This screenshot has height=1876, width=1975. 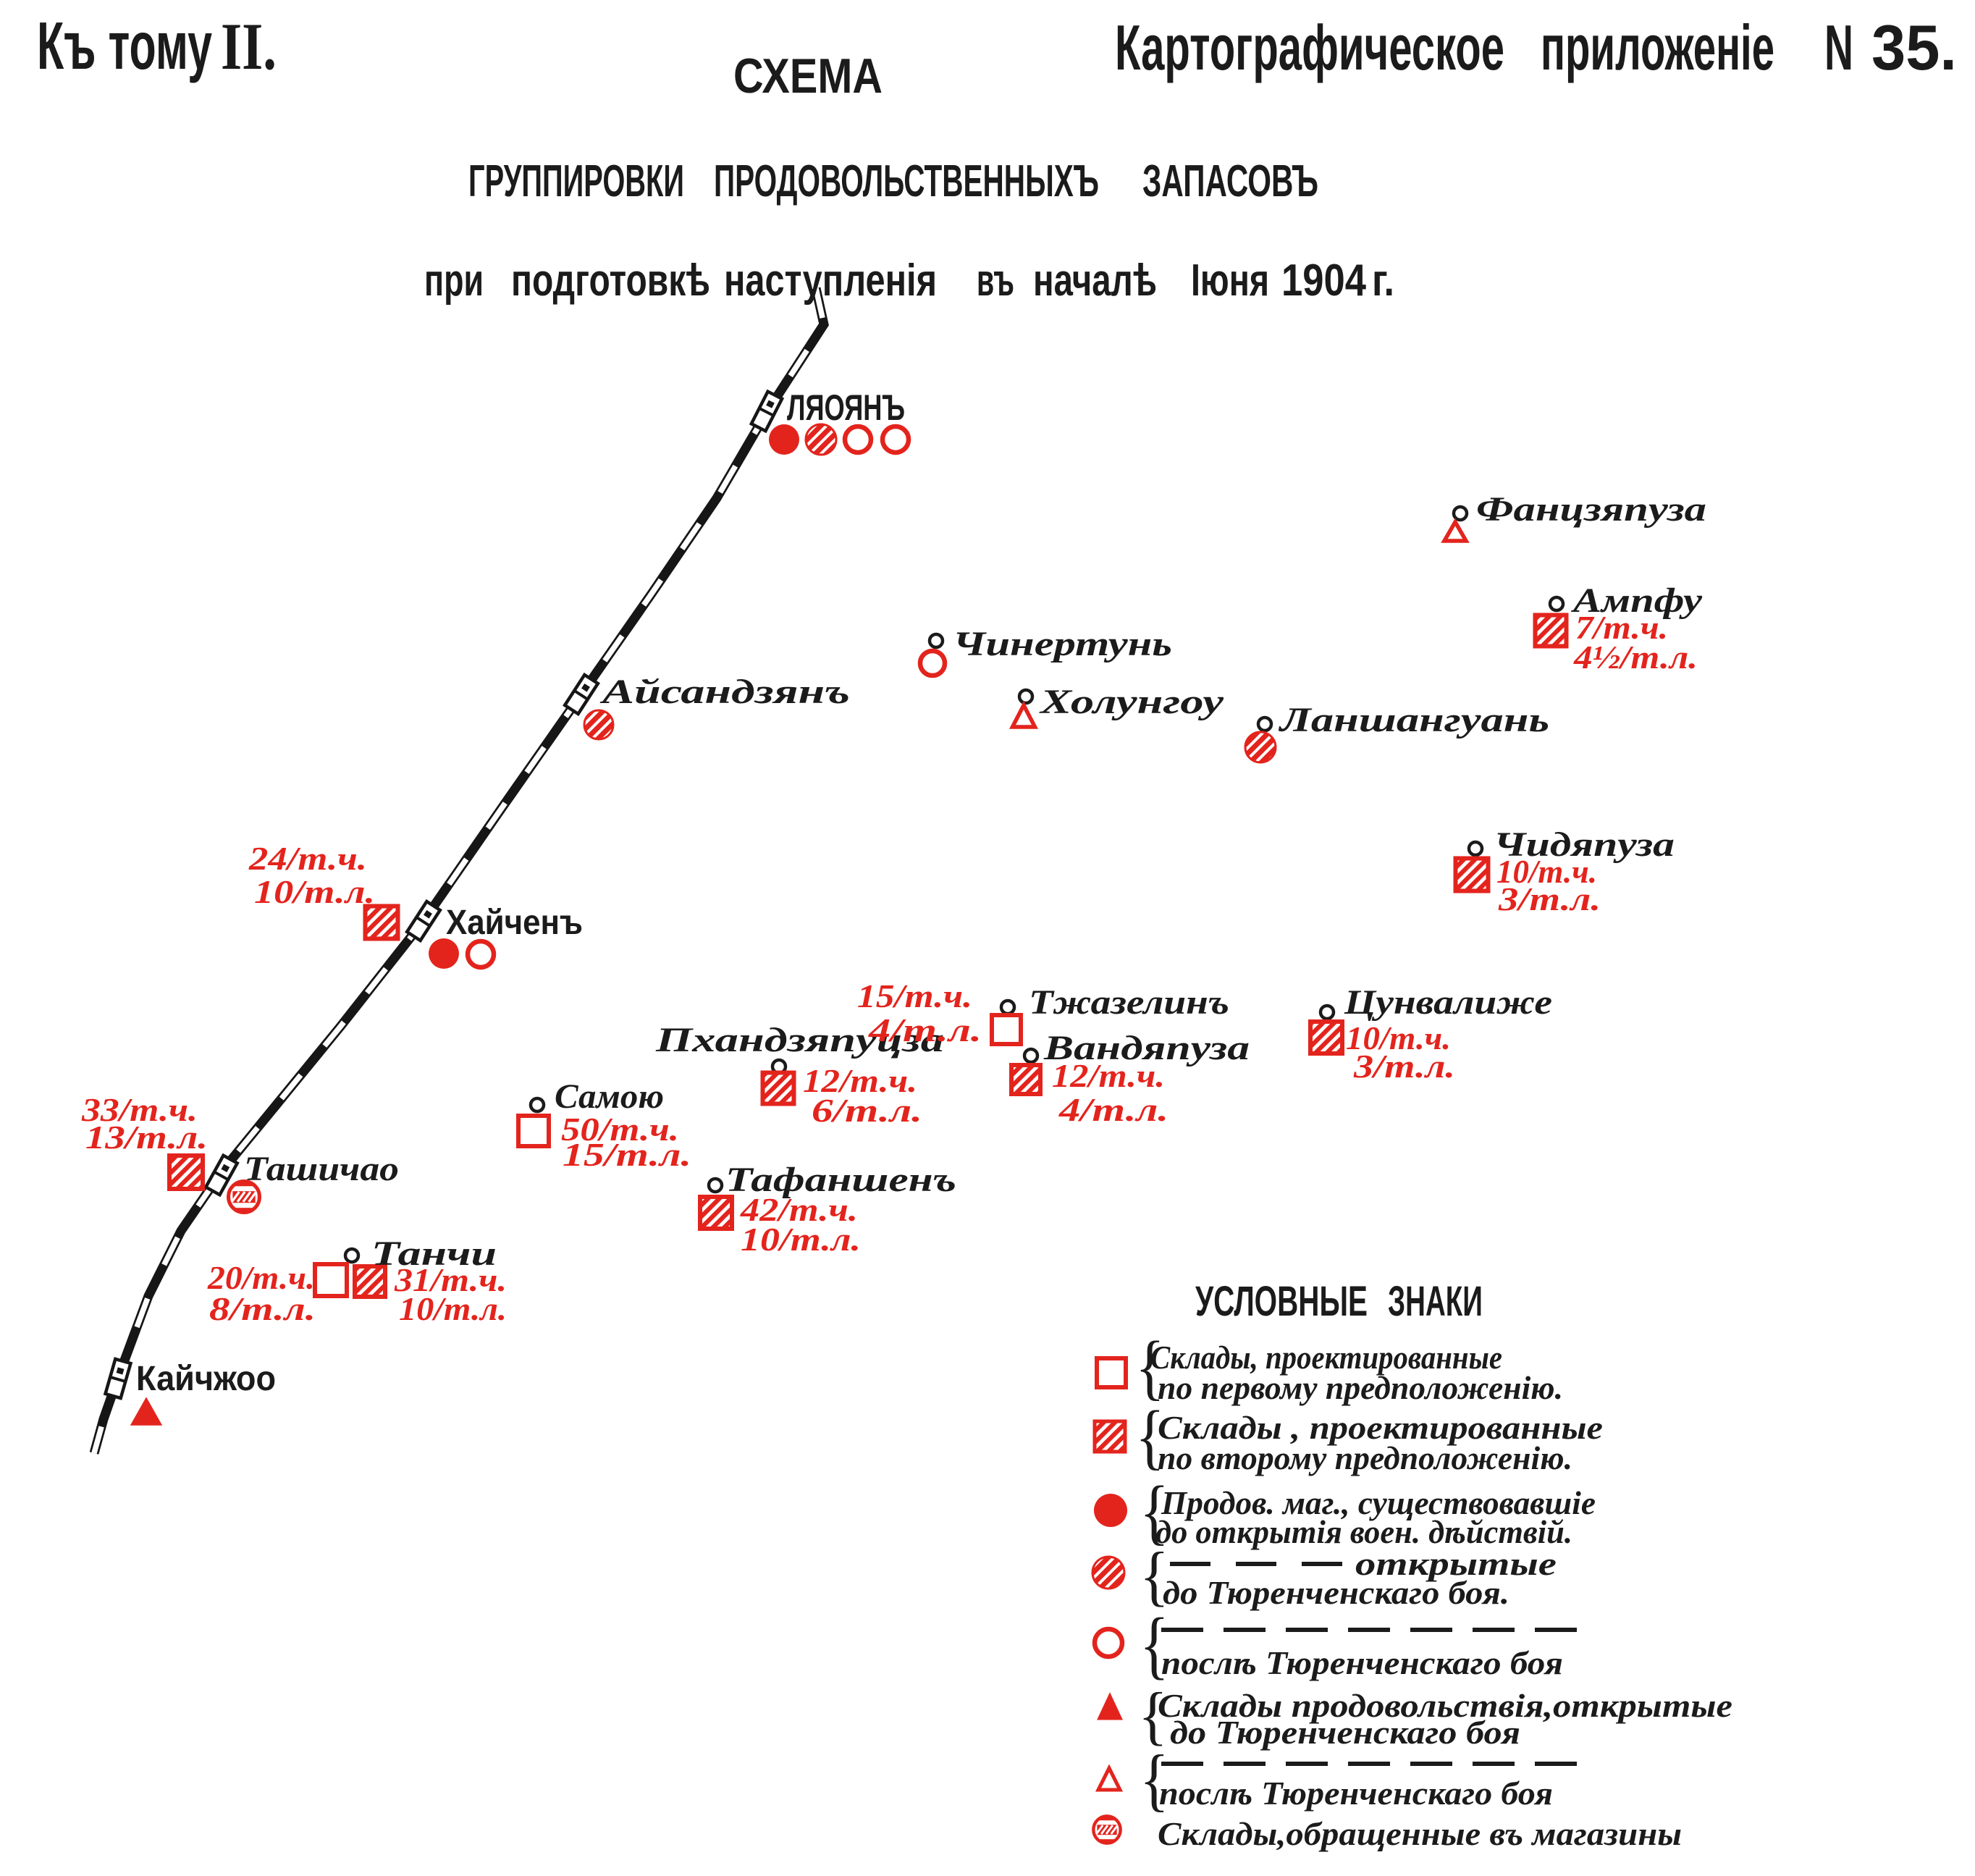 What do you see at coordinates (1591, 509) in the screenshot?
I see `svg-text: Фанцзяпуза` at bounding box center [1591, 509].